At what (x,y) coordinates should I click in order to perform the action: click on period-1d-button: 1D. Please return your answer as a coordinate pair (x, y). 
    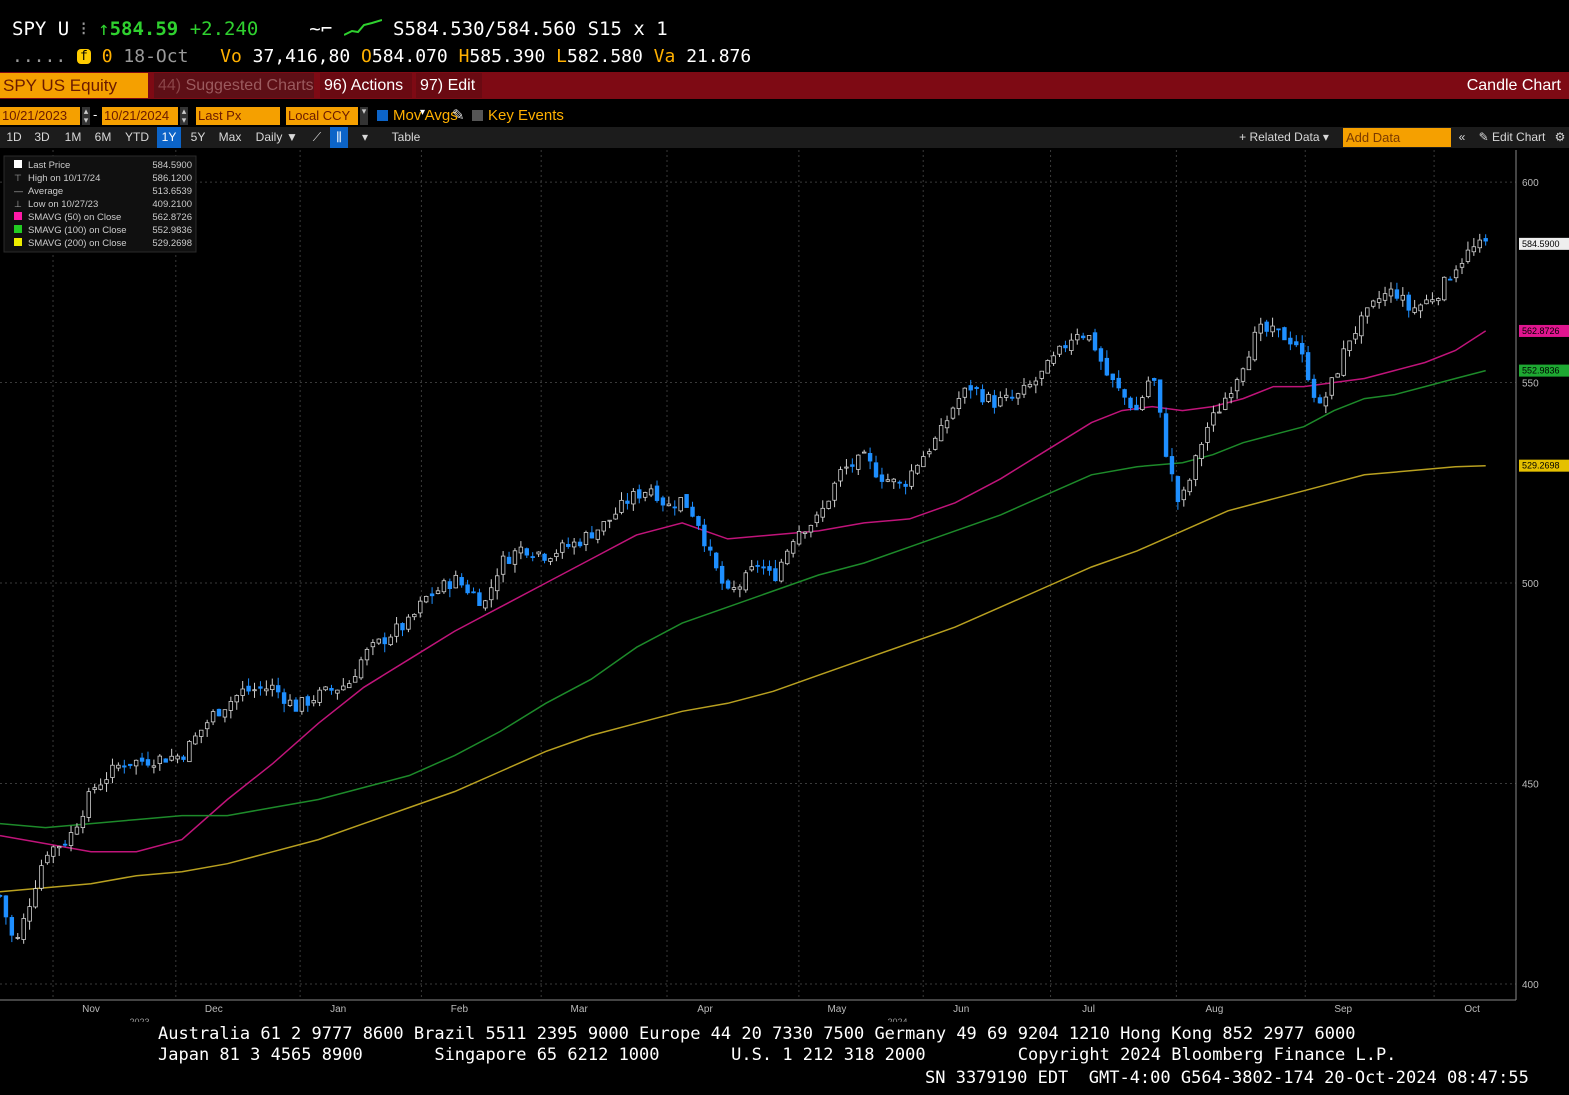
    Looking at the image, I should click on (14, 137).